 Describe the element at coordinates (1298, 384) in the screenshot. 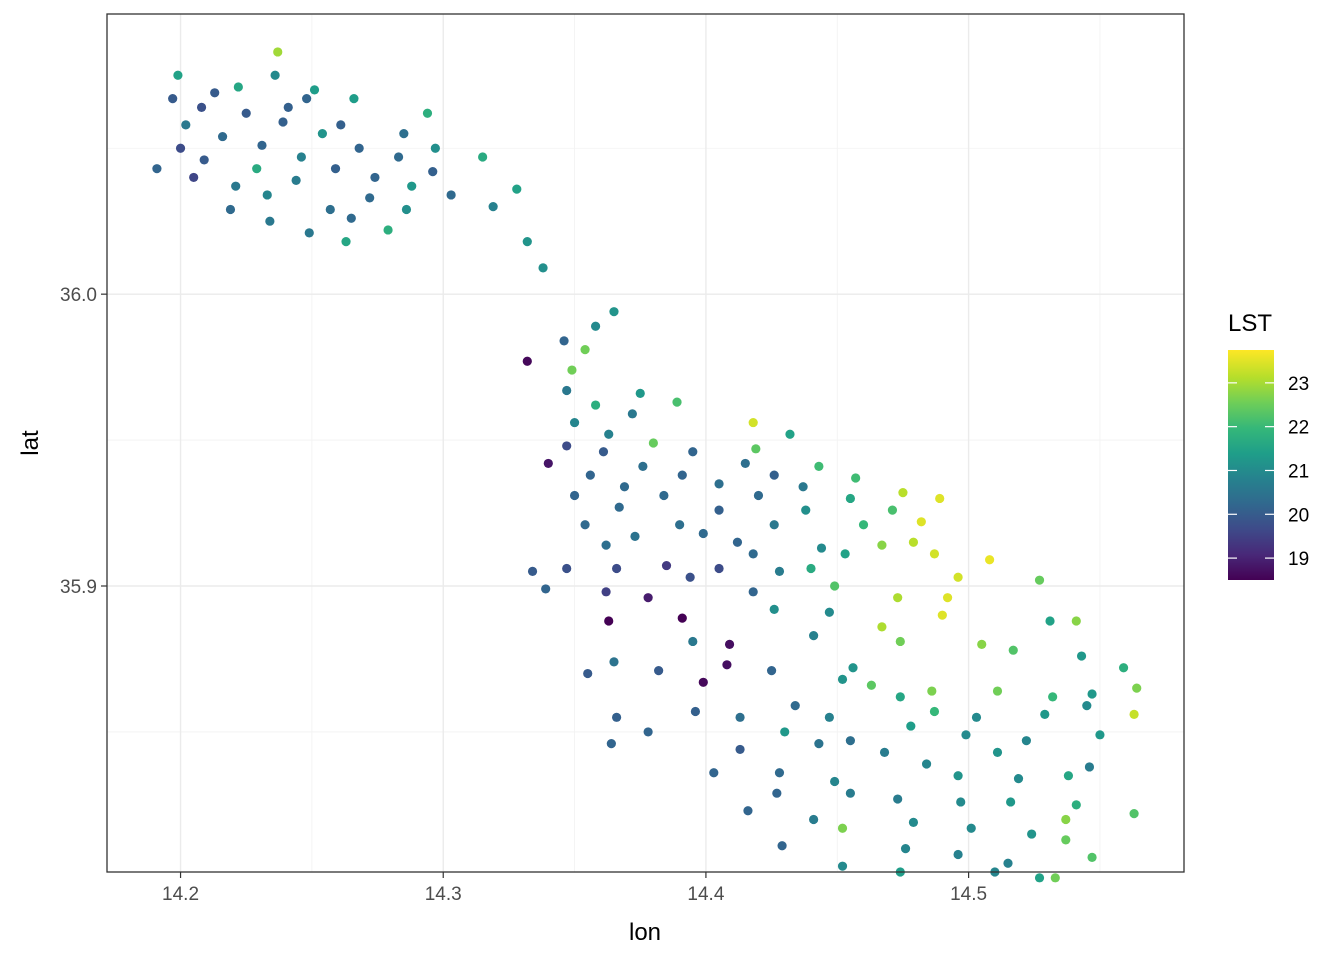

I see `legend-tick-label: 23` at that location.